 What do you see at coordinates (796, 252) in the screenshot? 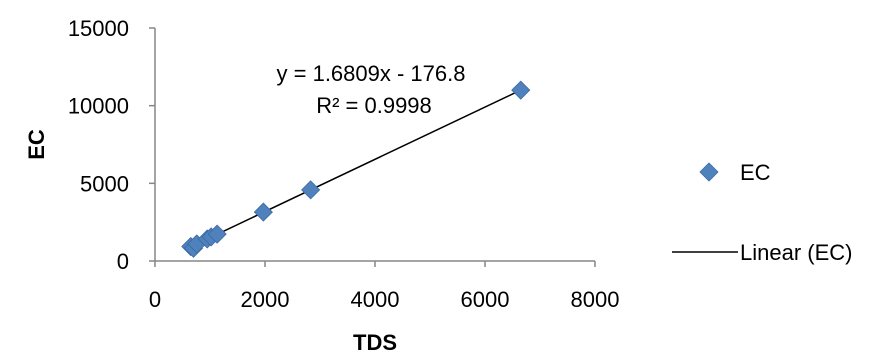
I see `legend-label-trendline: Linear (EC)` at bounding box center [796, 252].